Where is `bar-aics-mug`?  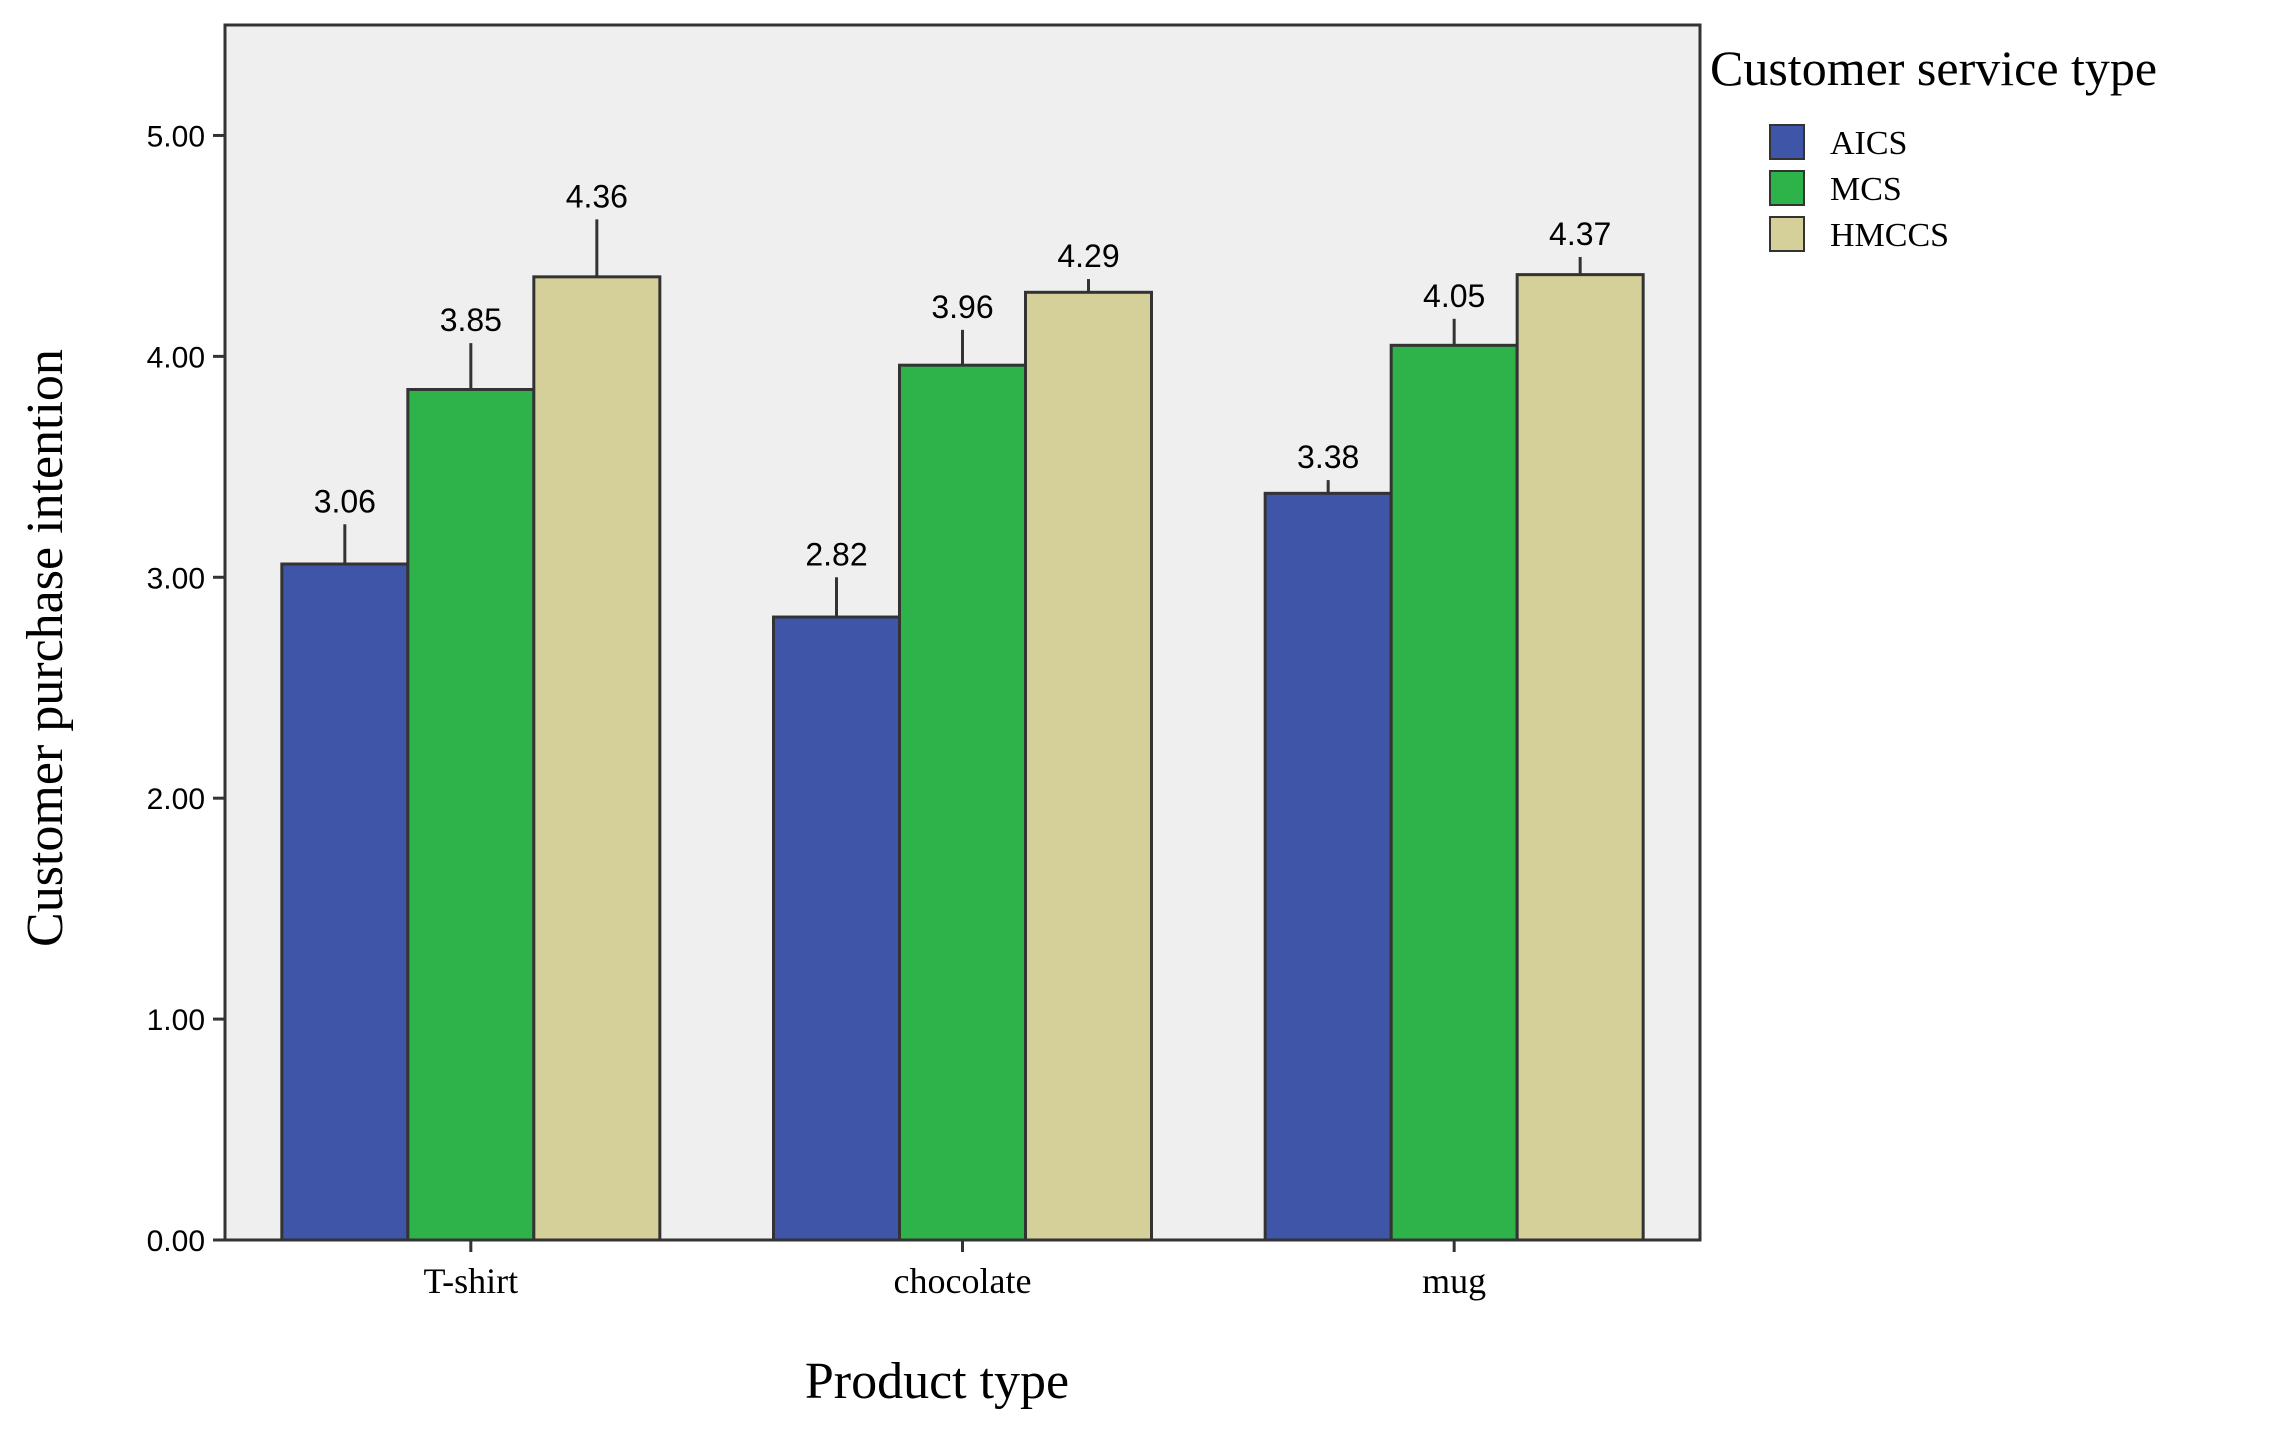 bar-aics-mug is located at coordinates (1328, 866).